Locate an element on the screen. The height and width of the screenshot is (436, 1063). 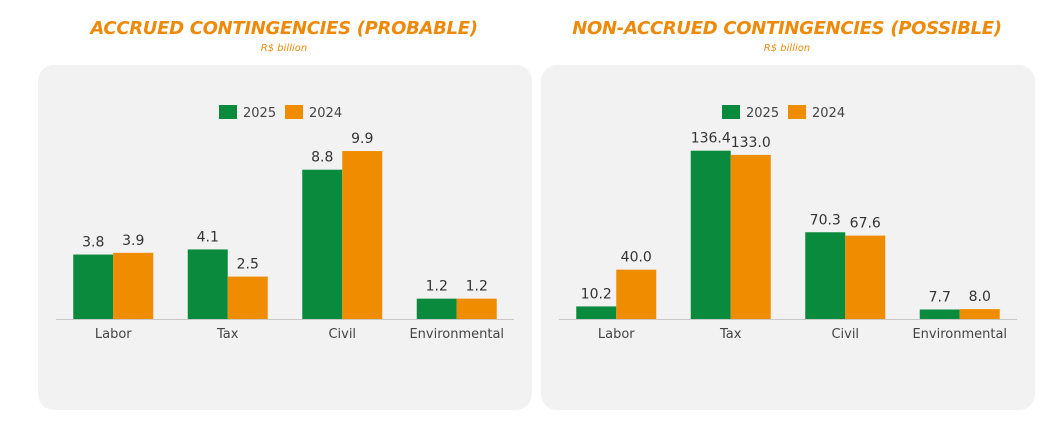
data-label-labor-2024: 40.0 is located at coordinates (636, 258).